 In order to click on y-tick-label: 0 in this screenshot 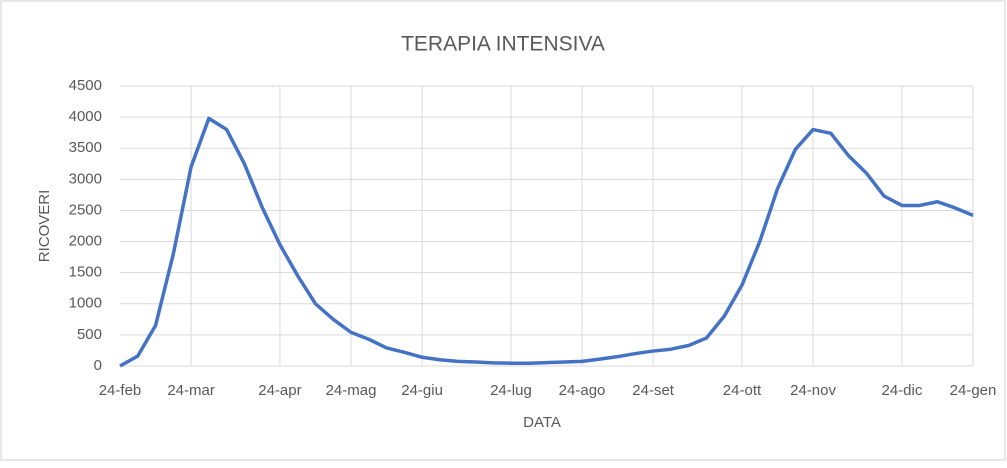, I will do `click(98, 365)`.